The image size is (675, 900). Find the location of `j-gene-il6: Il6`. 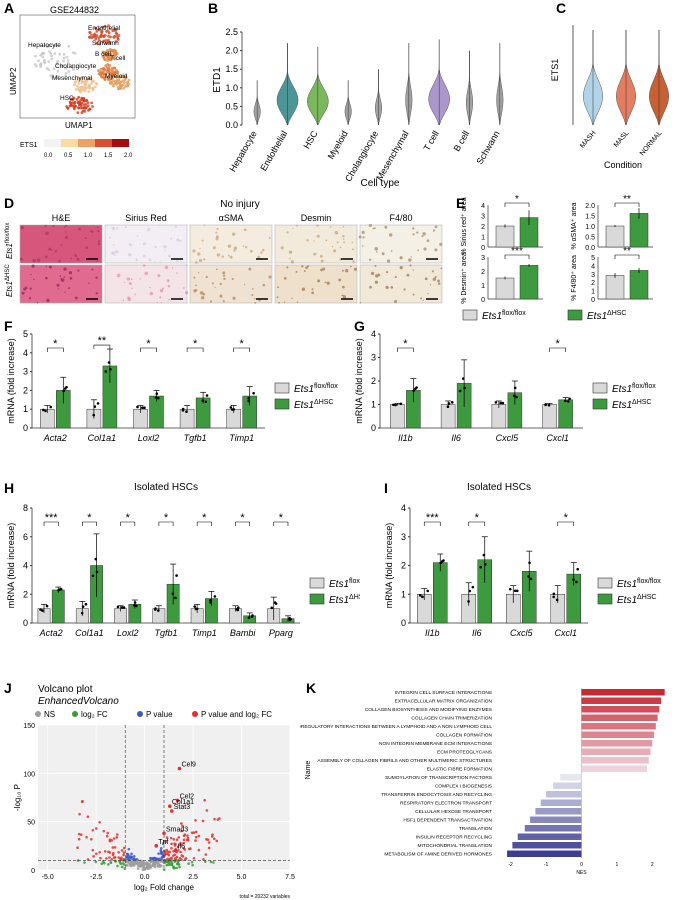

j-gene-il6: Il6 is located at coordinates (182, 847).